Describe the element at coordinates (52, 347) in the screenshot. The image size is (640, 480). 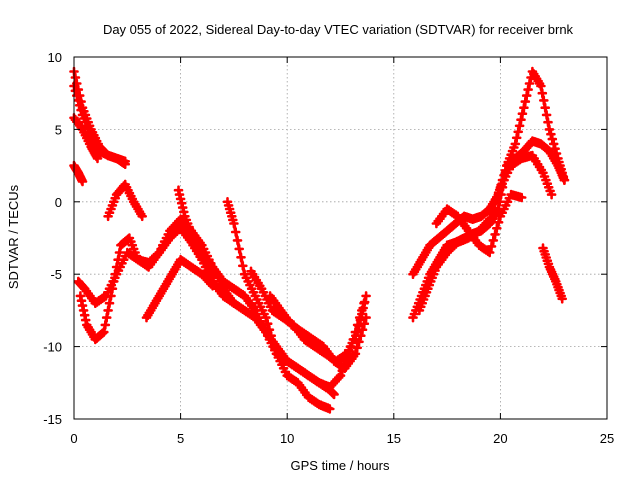
I see `y-tick-label: -10` at that location.